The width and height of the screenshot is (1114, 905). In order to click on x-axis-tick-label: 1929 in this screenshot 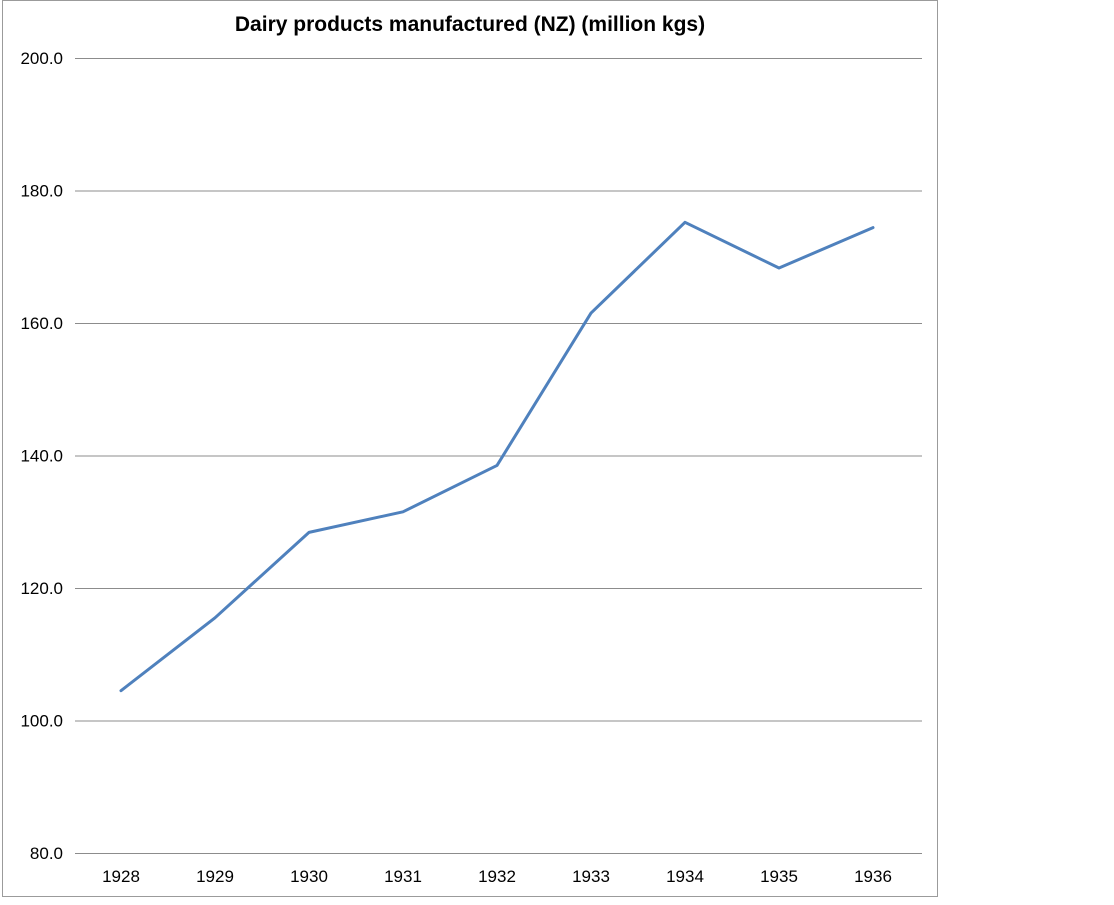, I will do `click(215, 876)`.